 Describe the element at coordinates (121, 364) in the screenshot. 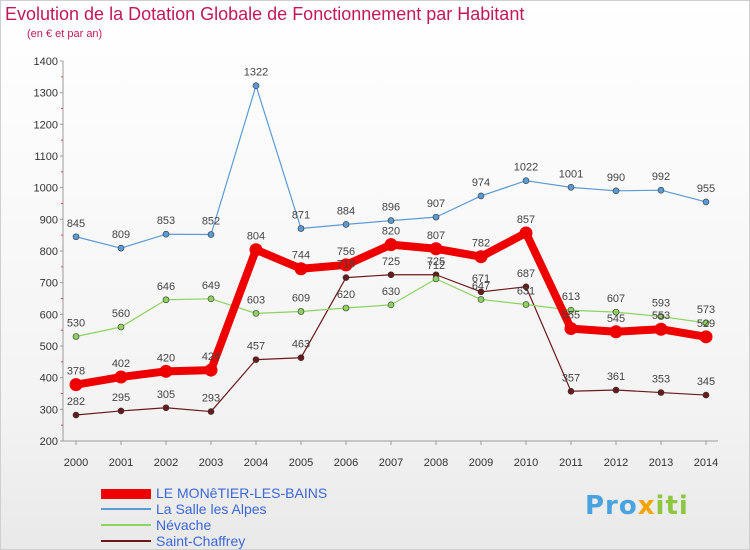

I see `data-label: 402` at that location.